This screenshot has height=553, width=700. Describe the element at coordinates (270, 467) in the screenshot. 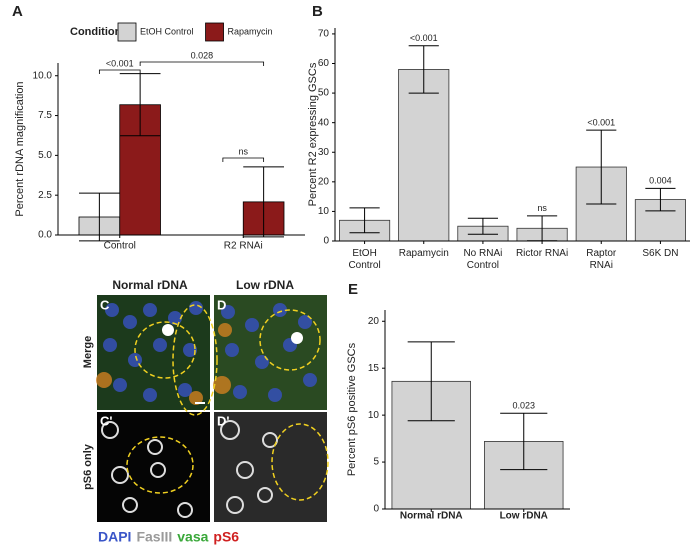

I see `image-d-prime` at that location.